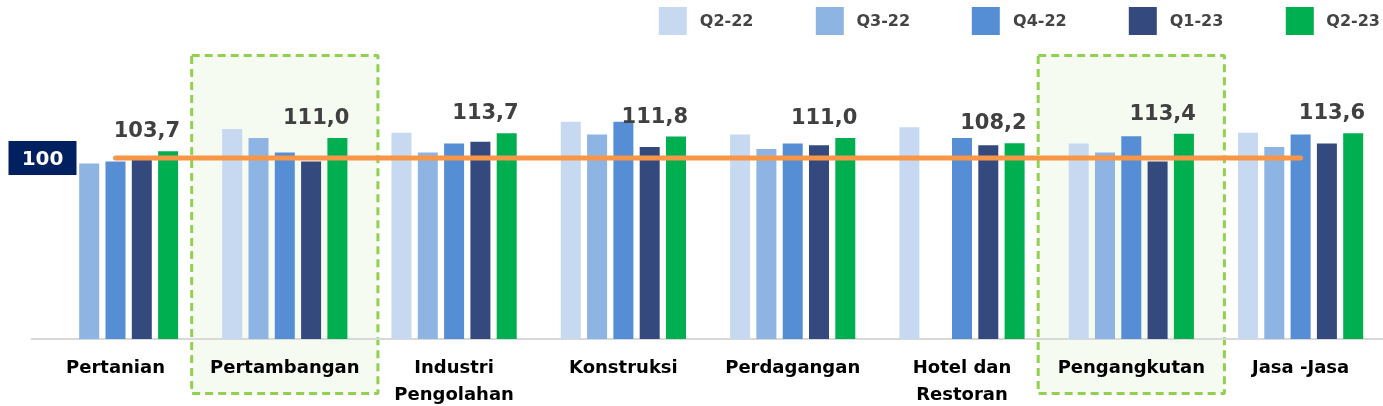 This screenshot has height=406, width=1383. I want to click on legend-label: Q4-22, so click(1040, 20).